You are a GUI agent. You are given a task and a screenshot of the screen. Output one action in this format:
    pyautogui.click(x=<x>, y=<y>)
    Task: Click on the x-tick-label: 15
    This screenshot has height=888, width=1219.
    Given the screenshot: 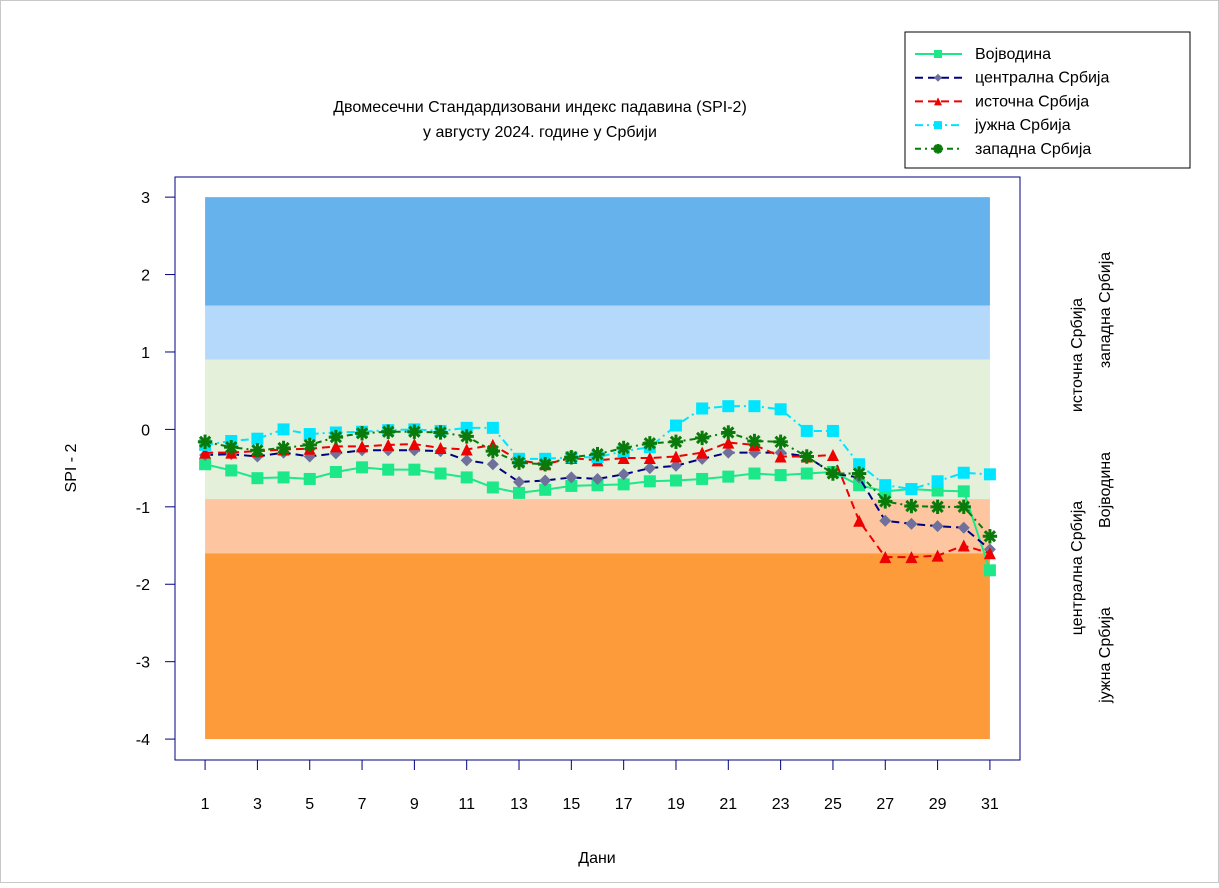 What is the action you would take?
    pyautogui.click(x=571, y=804)
    